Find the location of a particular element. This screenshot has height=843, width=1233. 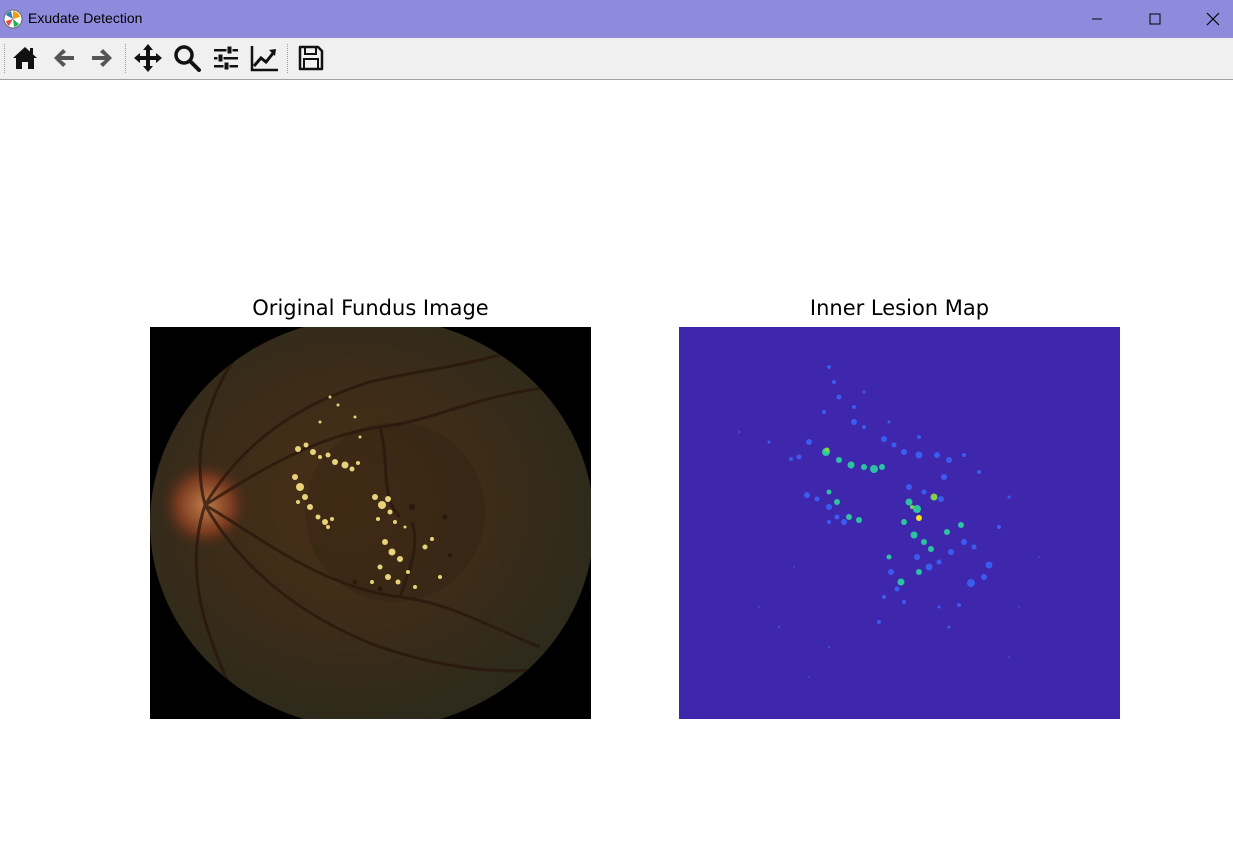

forward-button is located at coordinates (102, 58).